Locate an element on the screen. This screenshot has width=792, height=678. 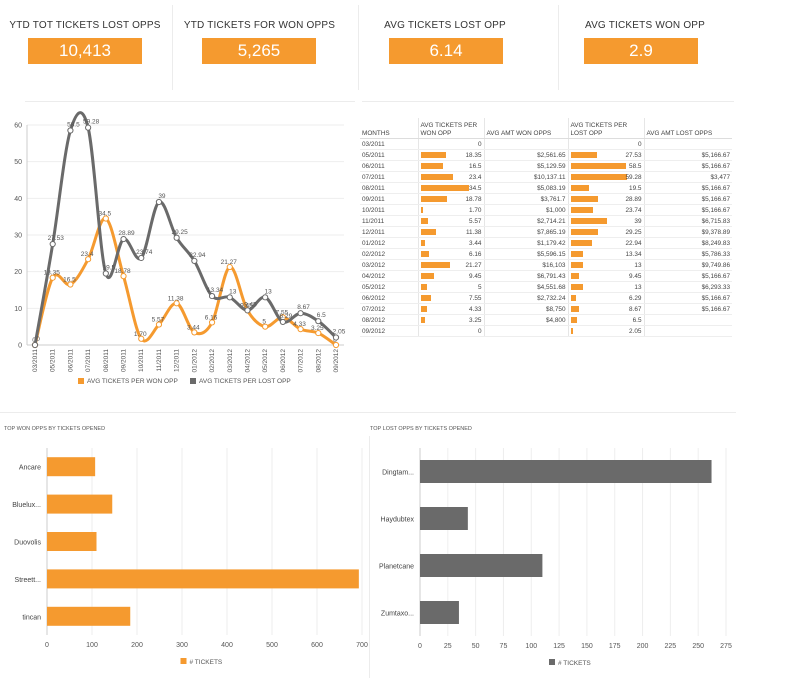
kpi-value: 2.9 is located at coordinates (641, 51).